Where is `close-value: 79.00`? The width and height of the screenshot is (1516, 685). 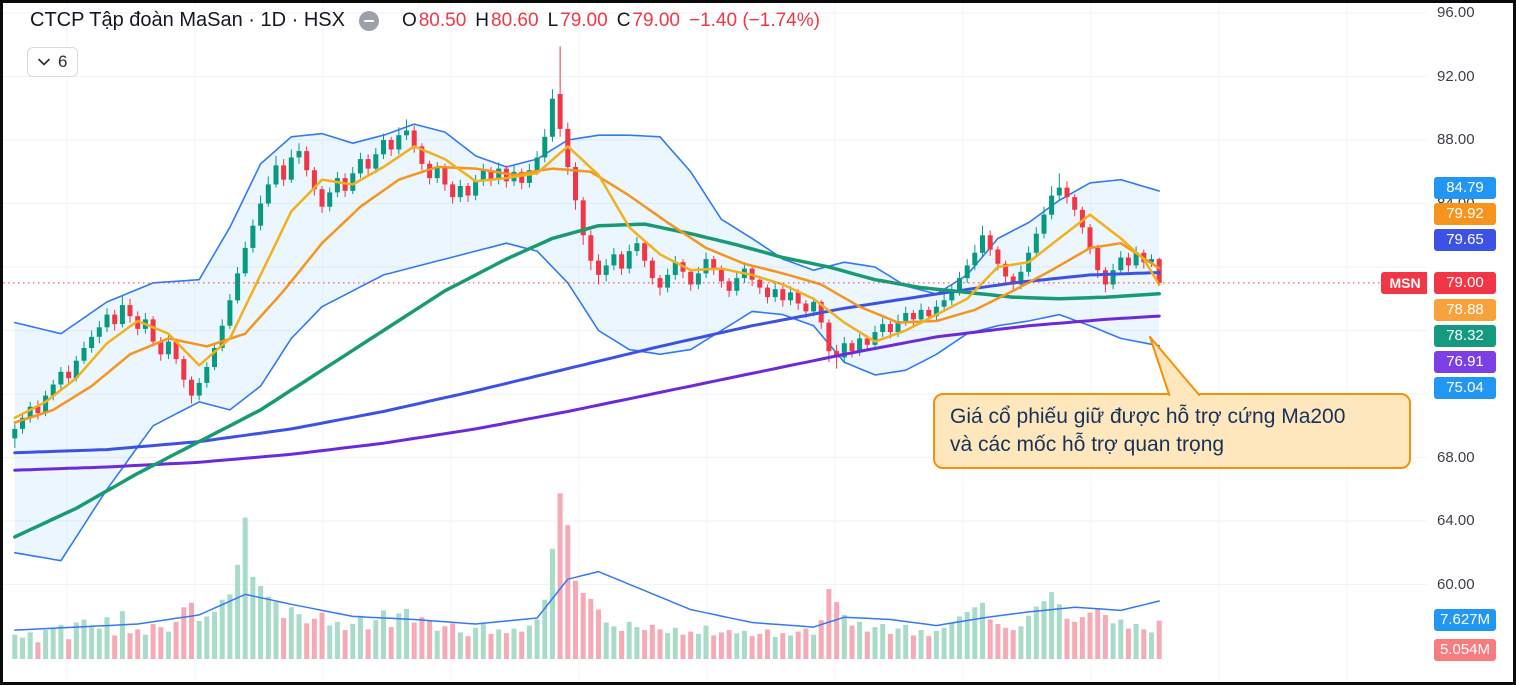
close-value: 79.00 is located at coordinates (656, 20).